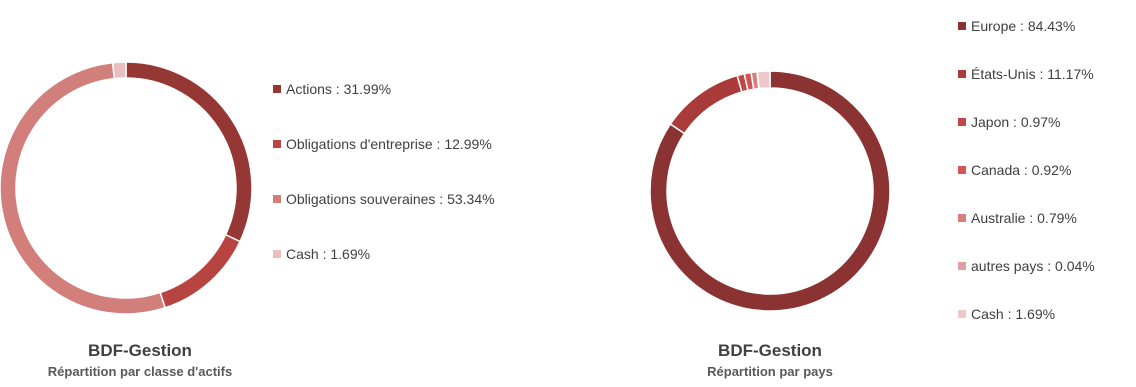 This screenshot has width=1136, height=387. I want to click on legend-entry: États-Unis : 11.17%, so click(1026, 74).